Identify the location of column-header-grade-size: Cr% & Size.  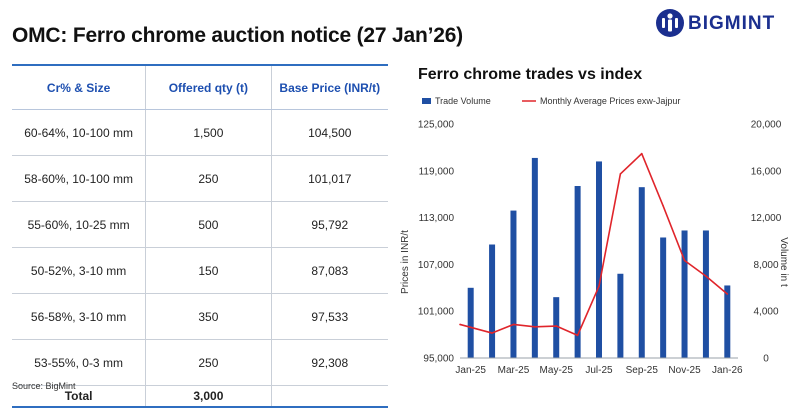
(79, 87).